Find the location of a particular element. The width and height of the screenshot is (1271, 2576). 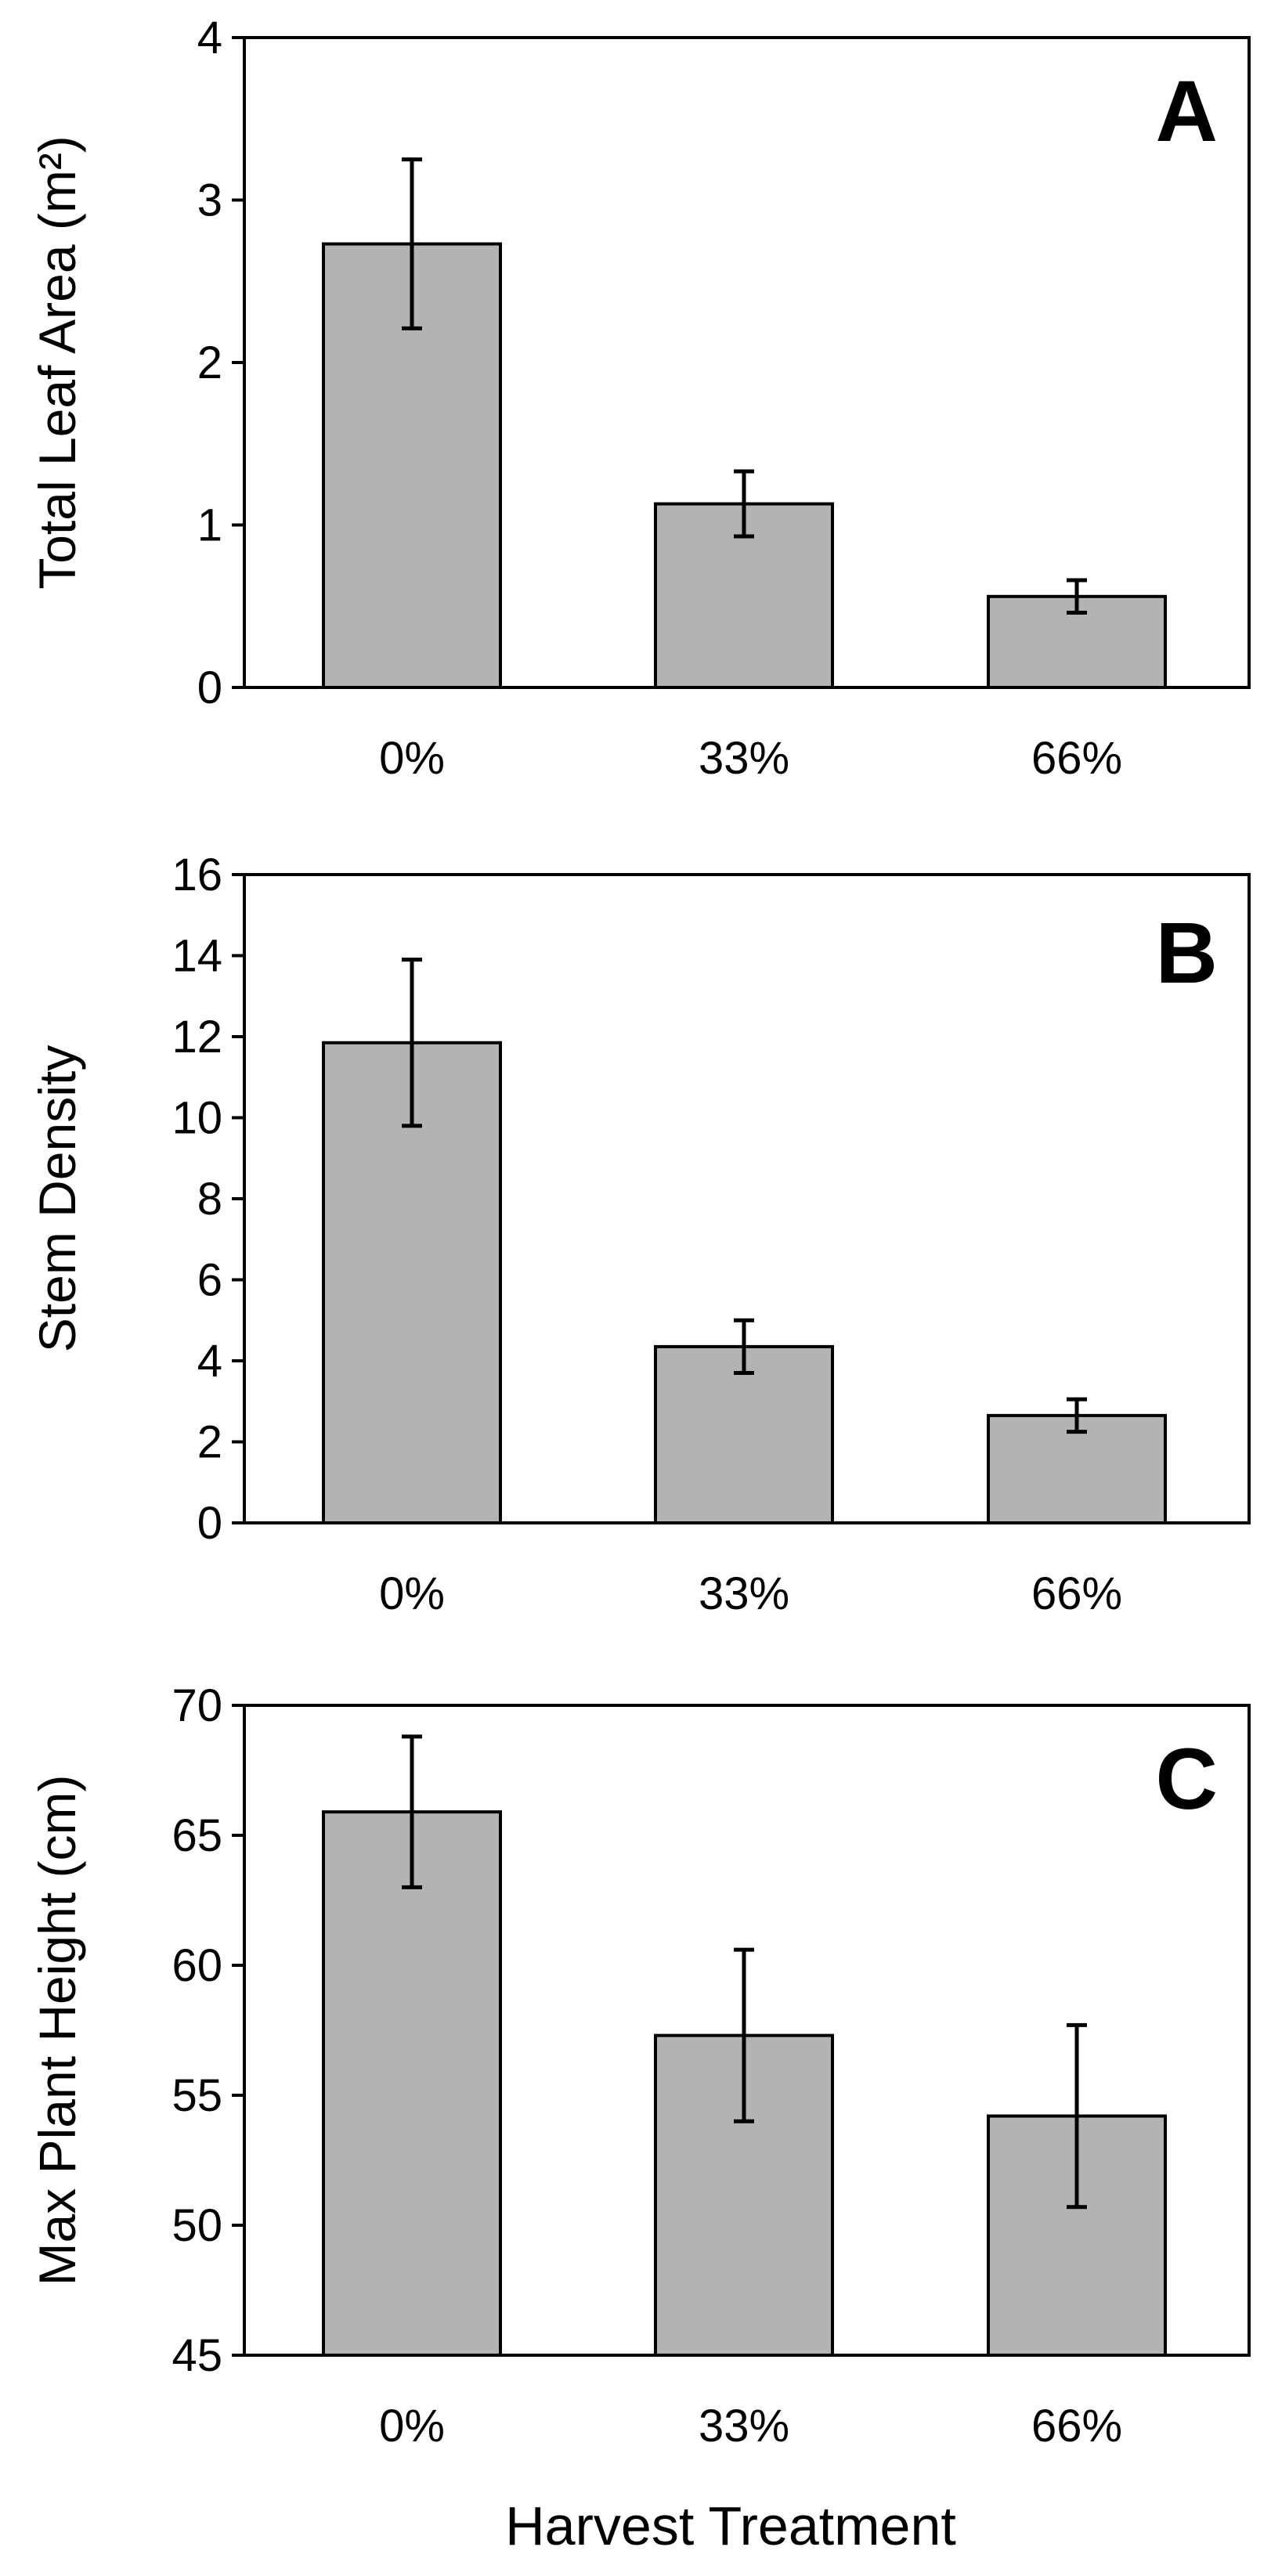

panel-b-y-tick-label: 6 is located at coordinates (209, 1280).